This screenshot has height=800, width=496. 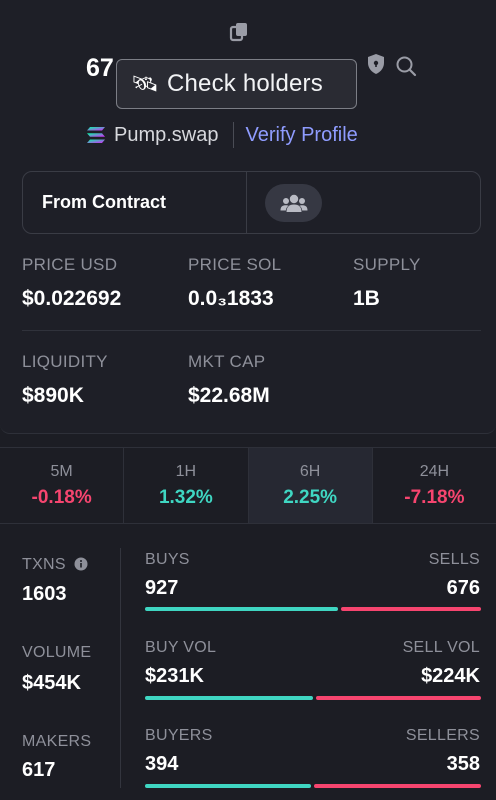 What do you see at coordinates (174, 676) in the screenshot?
I see `buy-vol-value: $231K` at bounding box center [174, 676].